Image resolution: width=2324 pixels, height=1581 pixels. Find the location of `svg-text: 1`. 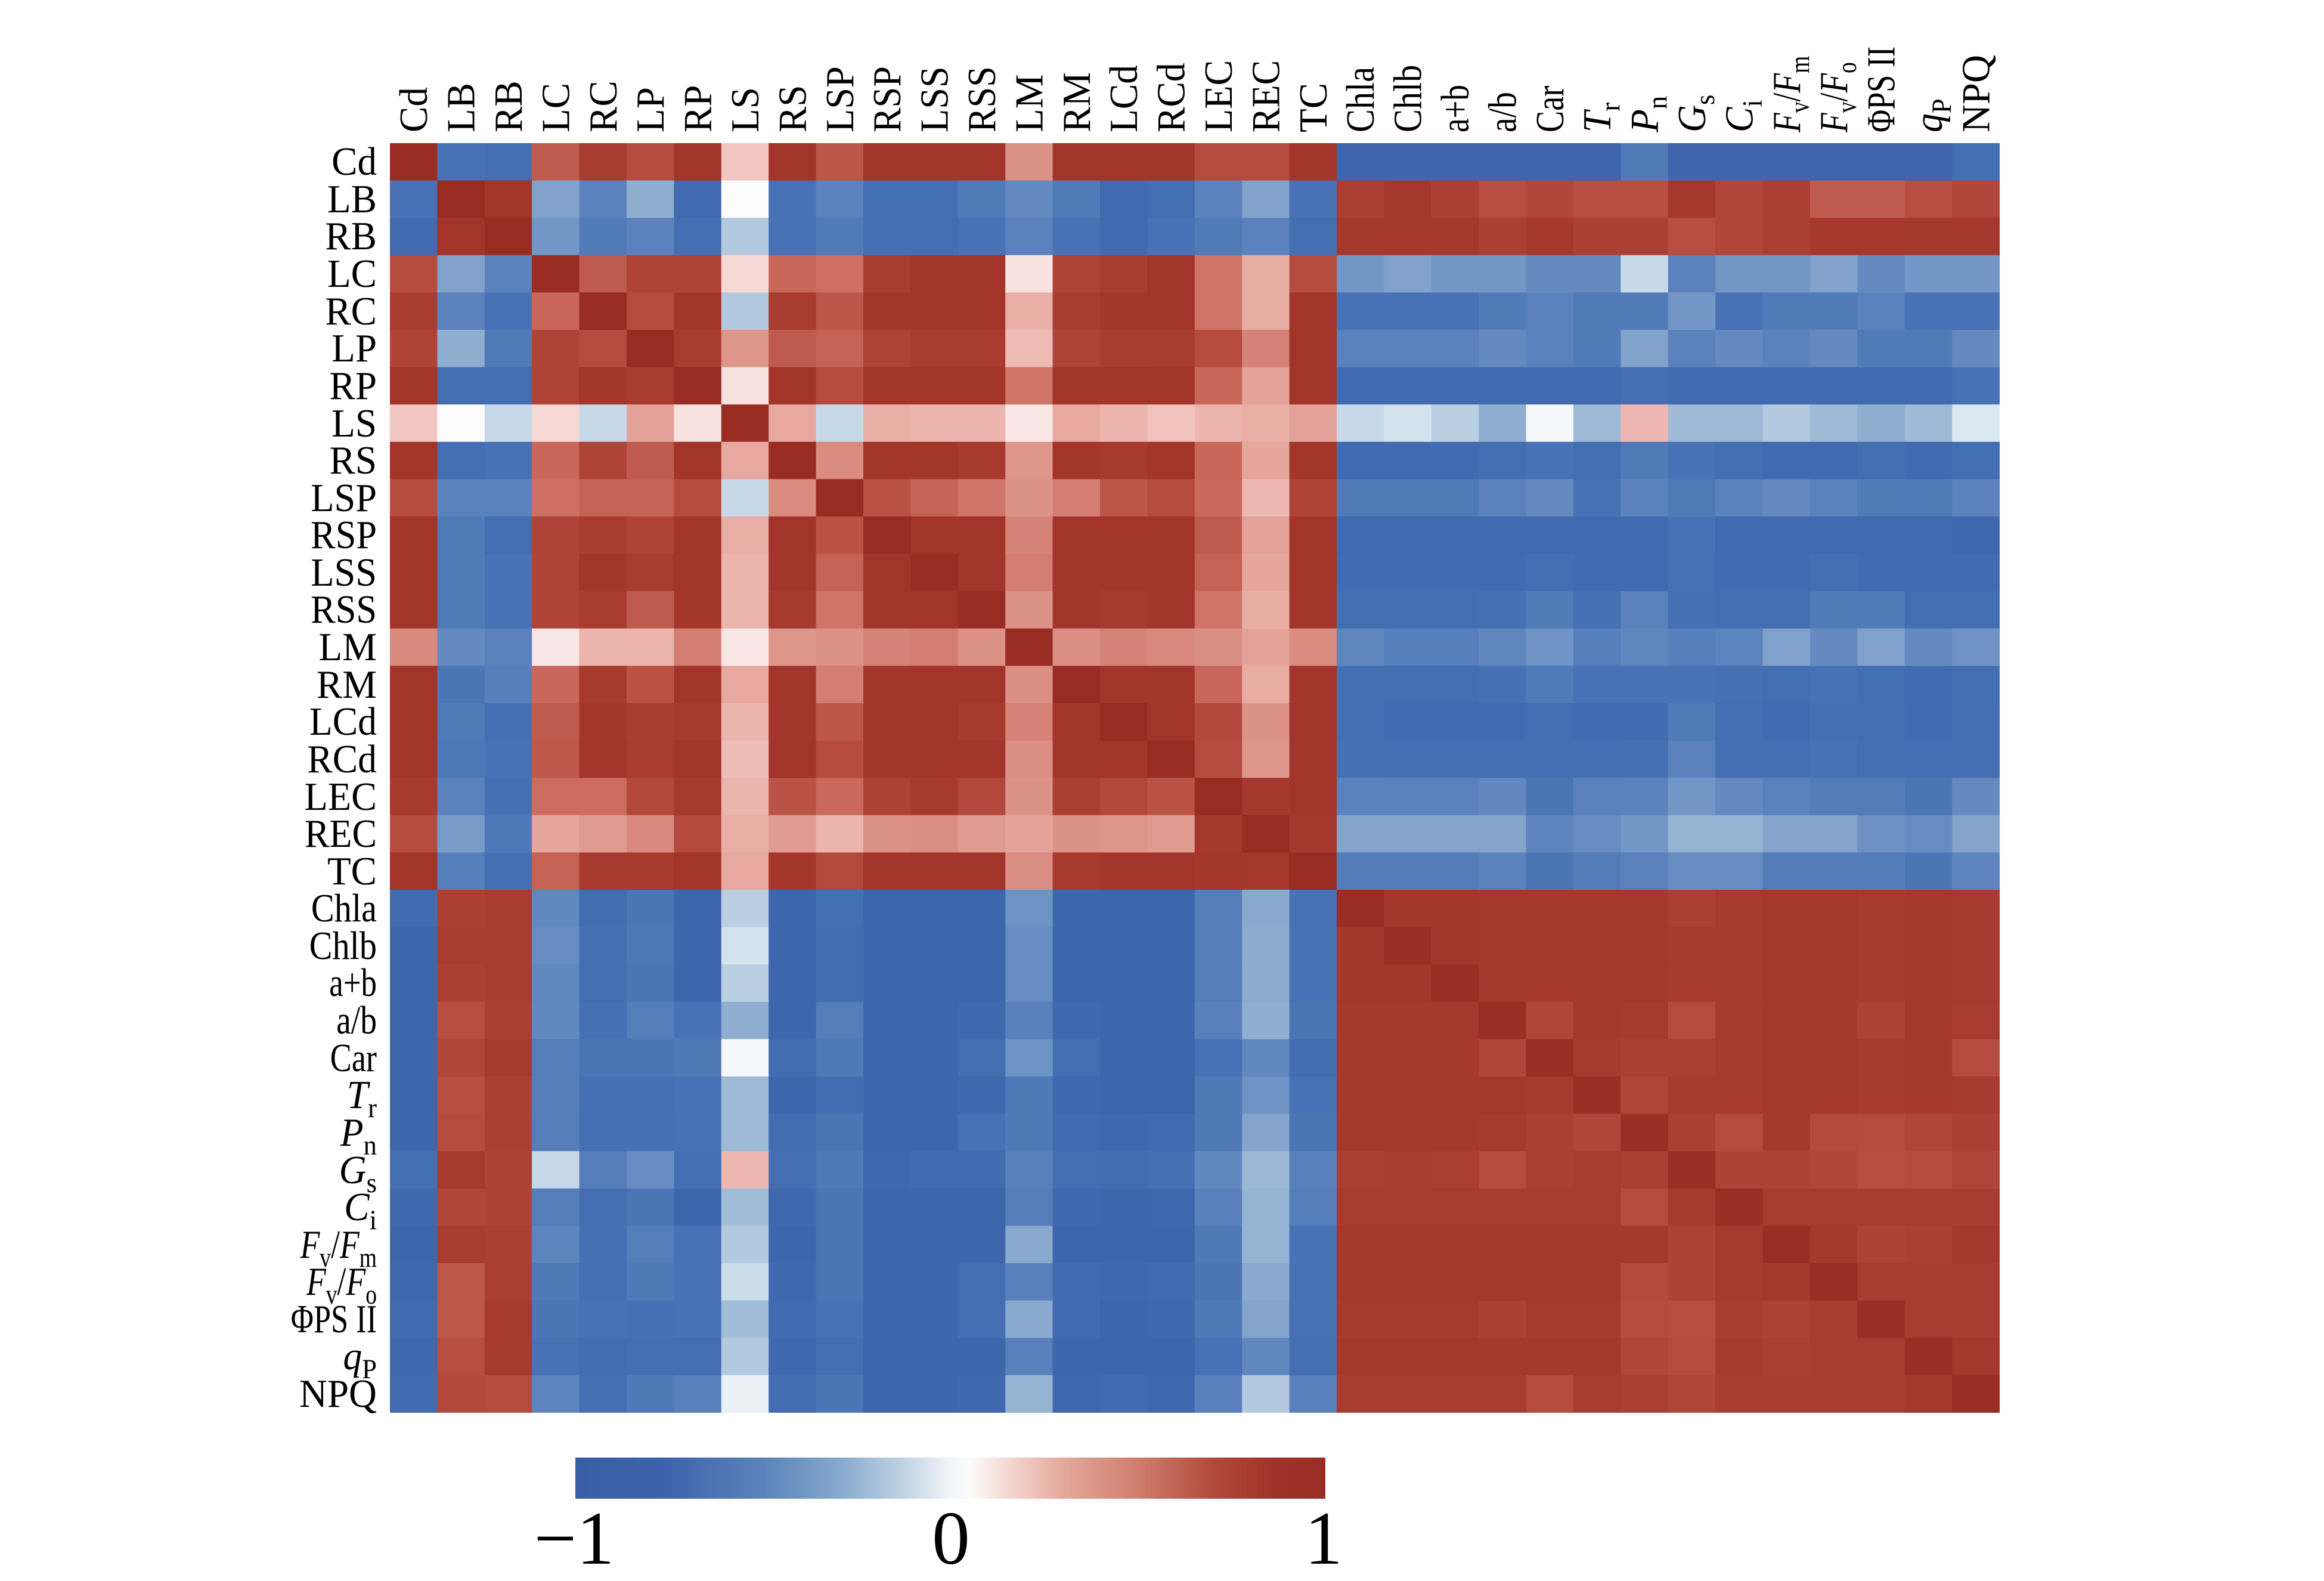

svg-text: 1 is located at coordinates (1324, 1537).